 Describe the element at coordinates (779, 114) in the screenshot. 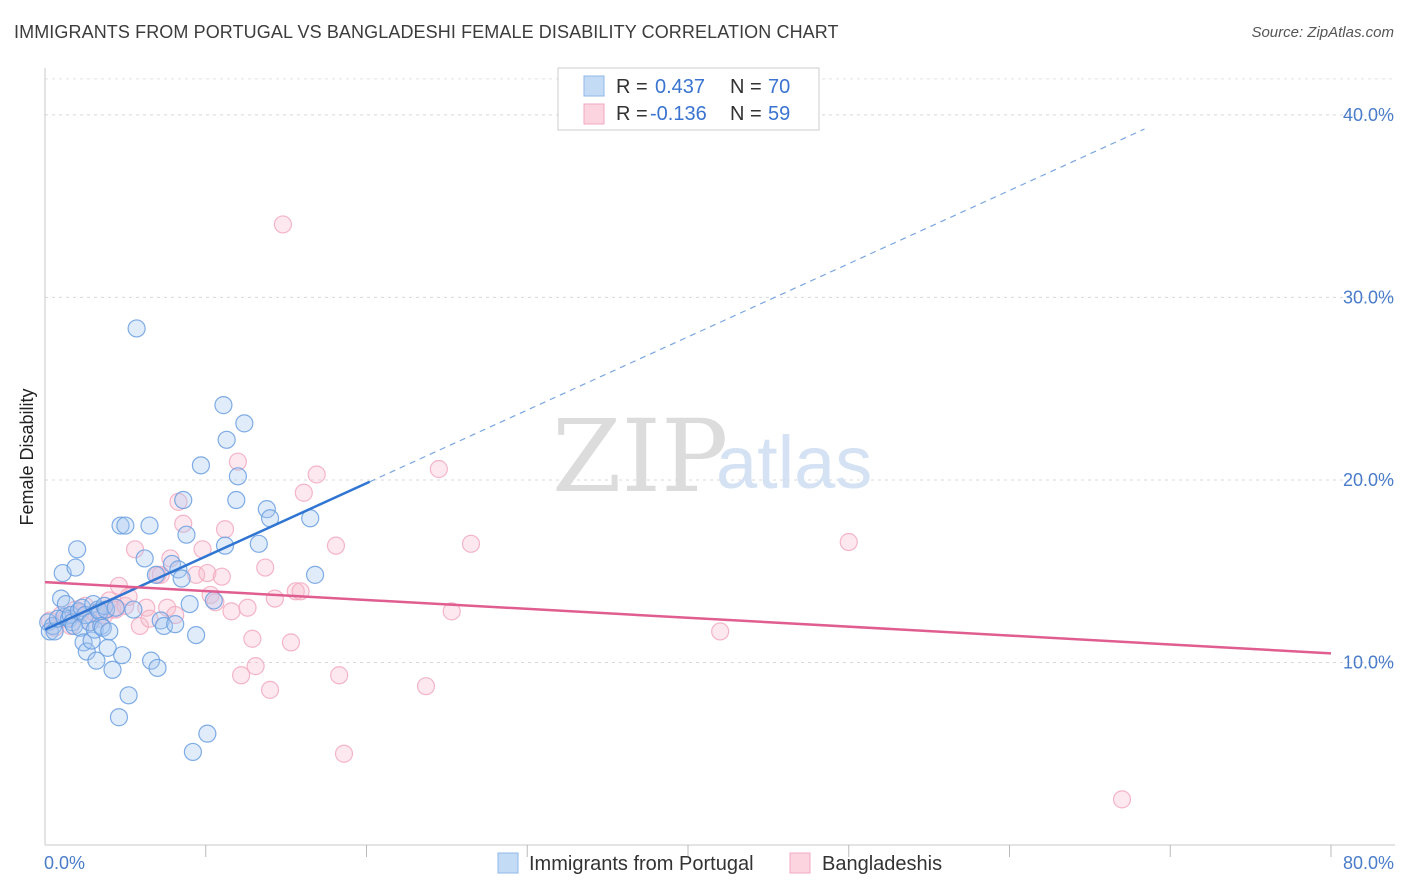

I see `legend-n-value-bangladeshis: 59` at that location.